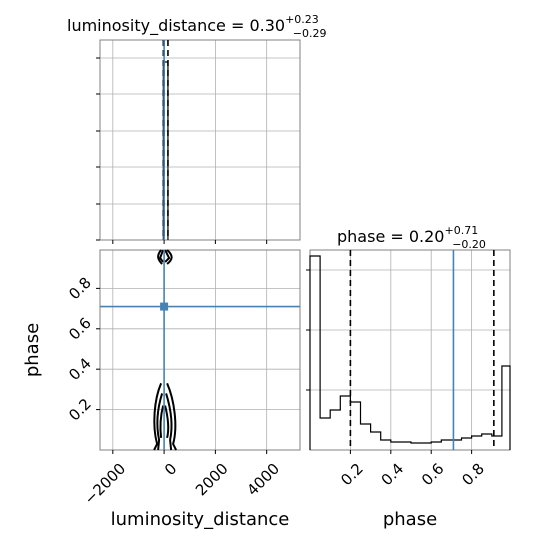  I want to click on y-tick-label: 0.8, so click(80, 289).